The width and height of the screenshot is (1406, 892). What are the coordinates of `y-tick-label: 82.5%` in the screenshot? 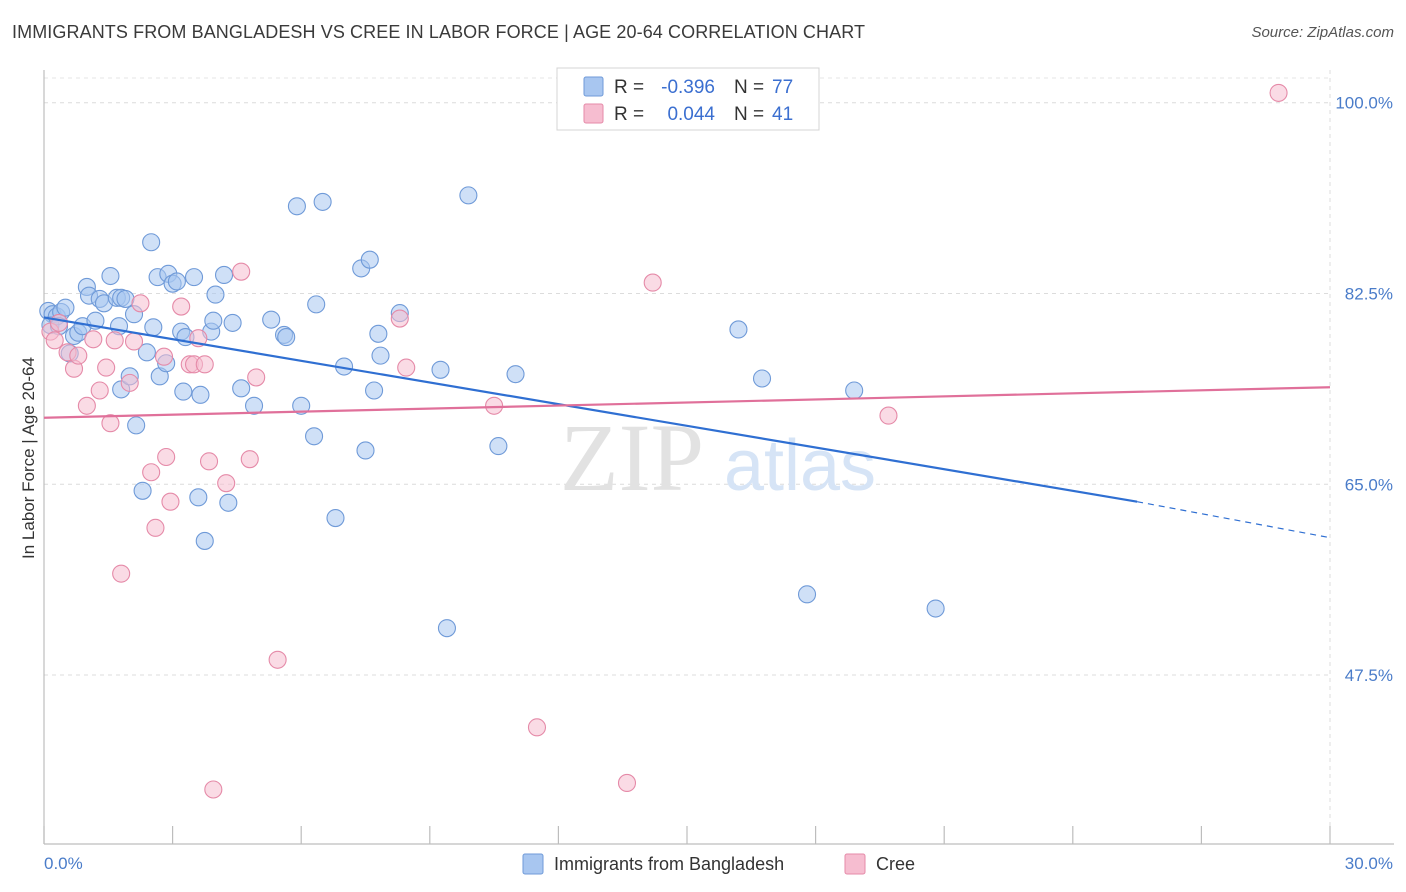 It's located at (1369, 293).